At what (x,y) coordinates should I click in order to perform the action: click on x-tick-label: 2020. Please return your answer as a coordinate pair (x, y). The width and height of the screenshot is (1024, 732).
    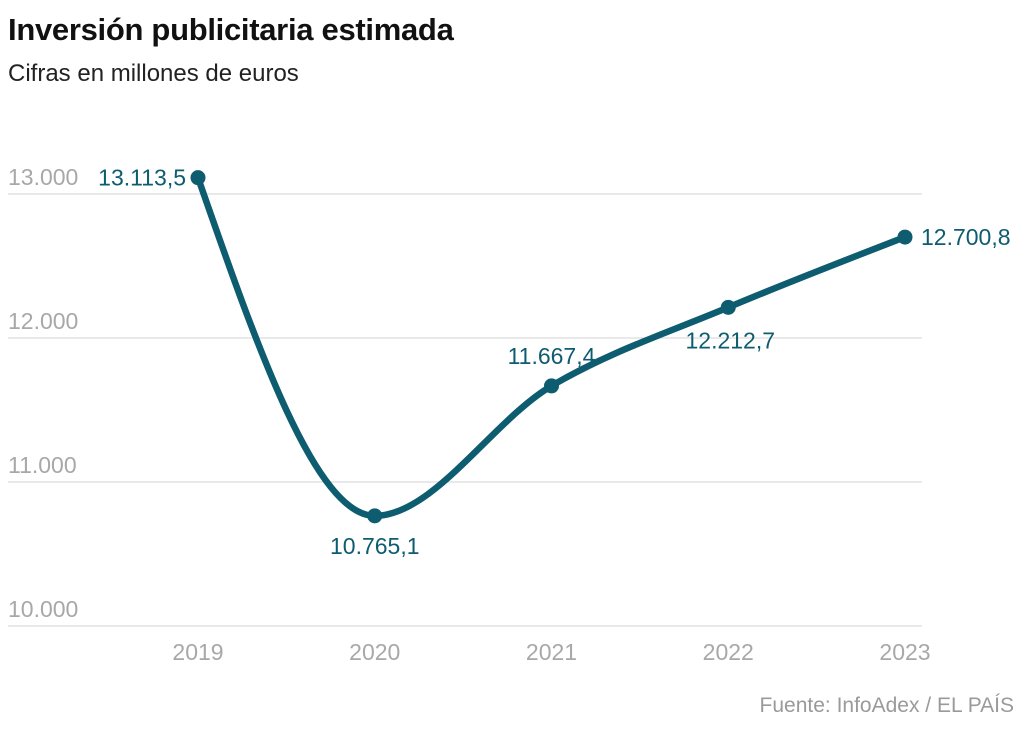
    Looking at the image, I should click on (374, 652).